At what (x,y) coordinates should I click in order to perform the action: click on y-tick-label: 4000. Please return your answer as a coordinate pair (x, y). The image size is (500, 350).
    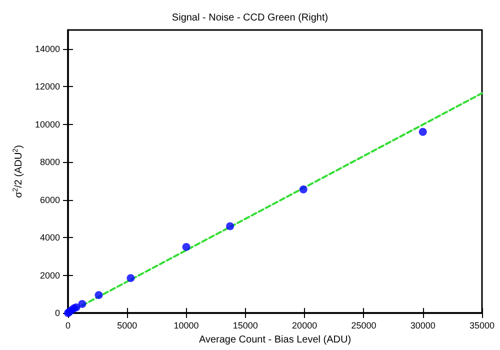
    Looking at the image, I should click on (50, 237).